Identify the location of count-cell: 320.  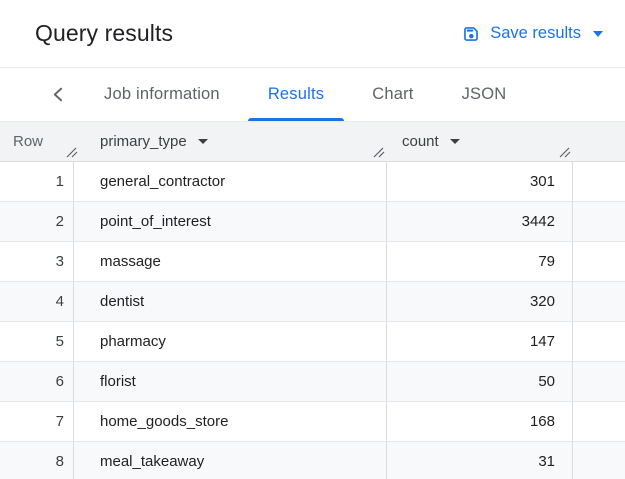
(480, 301).